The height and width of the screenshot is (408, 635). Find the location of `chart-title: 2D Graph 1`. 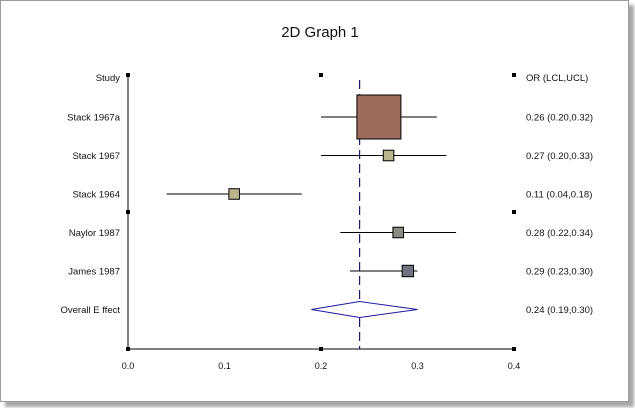

chart-title: 2D Graph 1 is located at coordinates (320, 32).